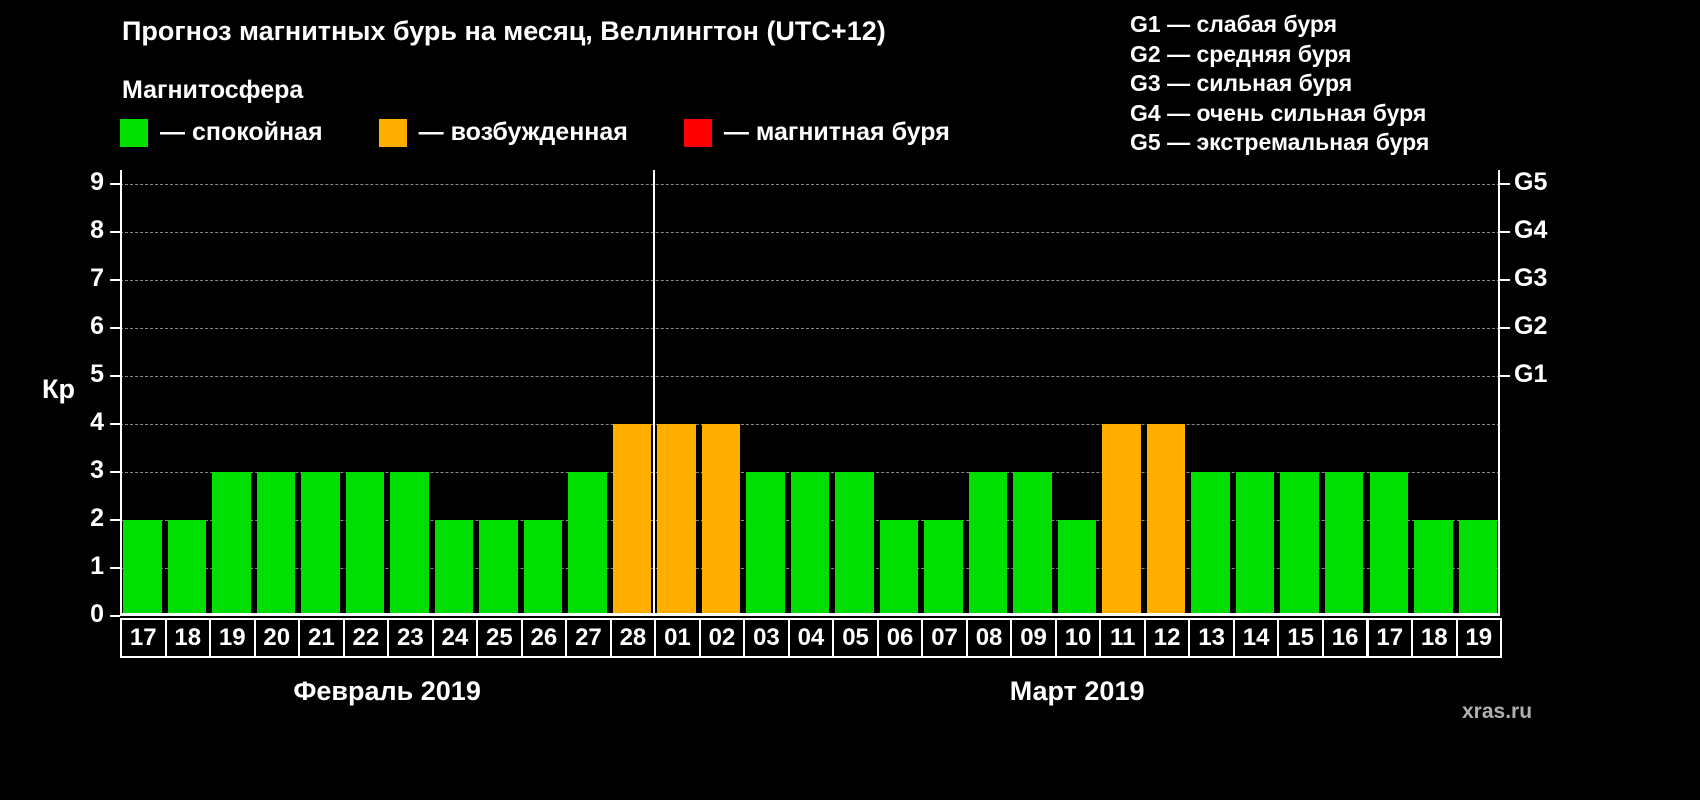 This screenshot has height=800, width=1700. What do you see at coordinates (1211, 638) in the screenshot?
I see `day-label-cell: 13` at bounding box center [1211, 638].